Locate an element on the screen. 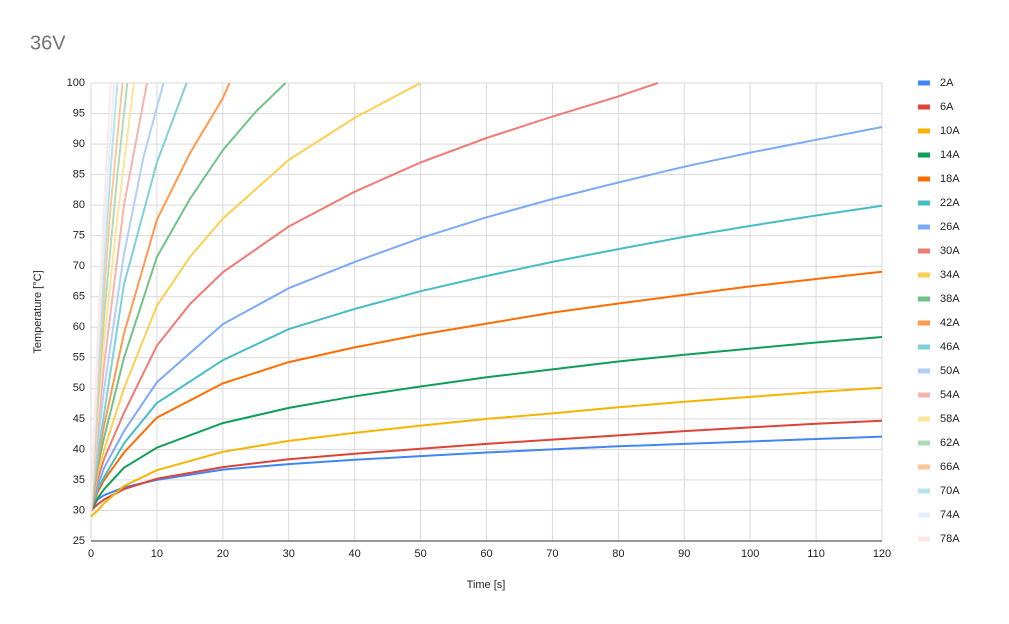  x-tick-label: 100 is located at coordinates (750, 554).